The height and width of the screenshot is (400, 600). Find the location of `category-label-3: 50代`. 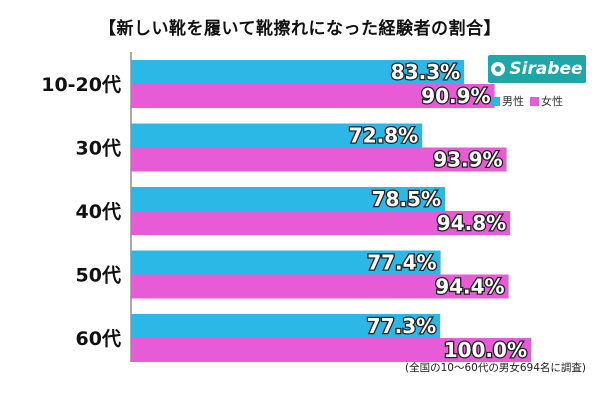

category-label-3: 50代 is located at coordinates (98, 276).